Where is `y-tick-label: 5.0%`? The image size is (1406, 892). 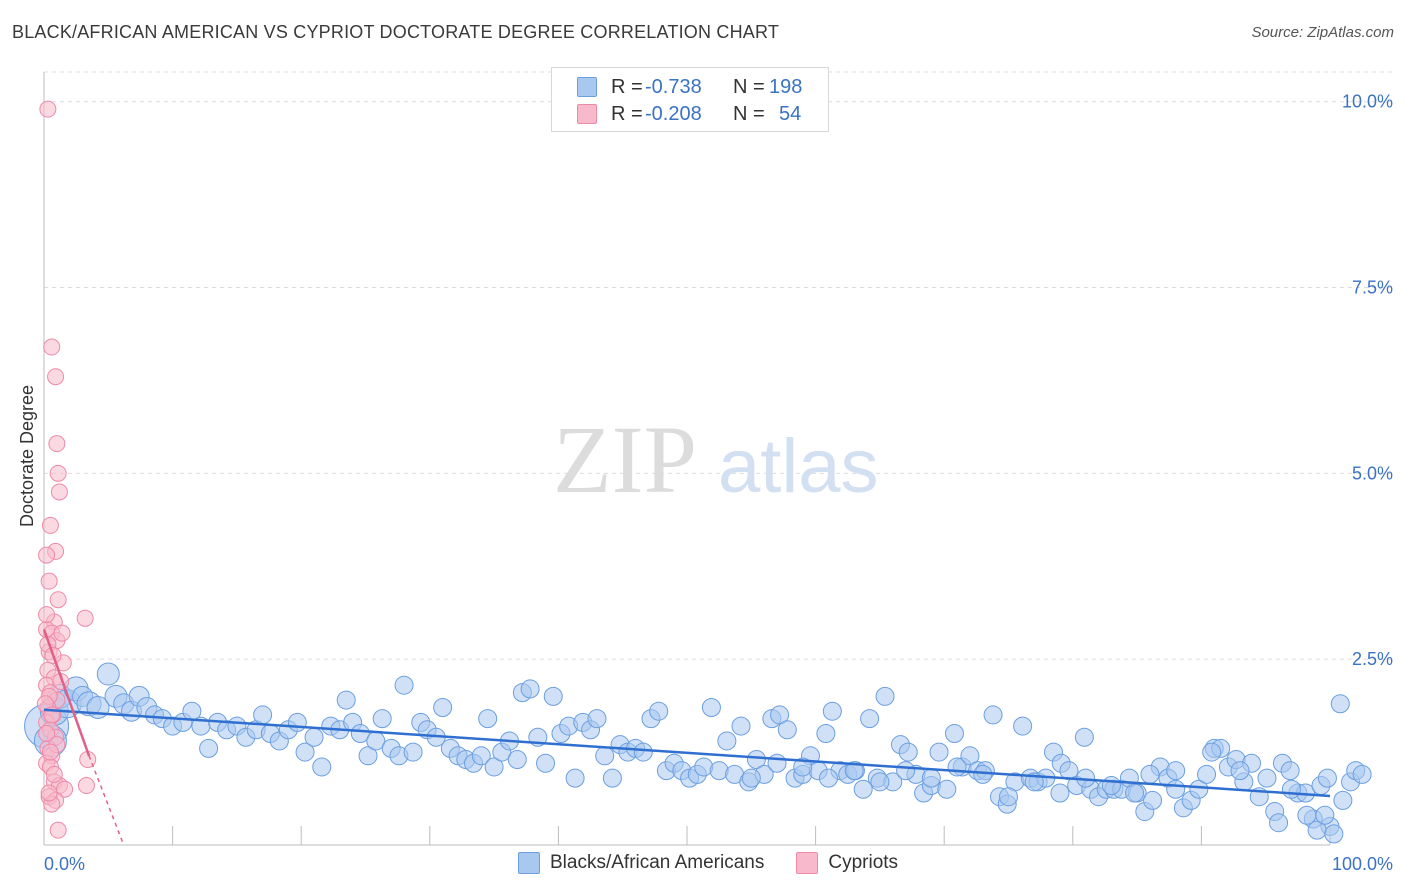
y-tick-label: 5.0% is located at coordinates (1372, 473).